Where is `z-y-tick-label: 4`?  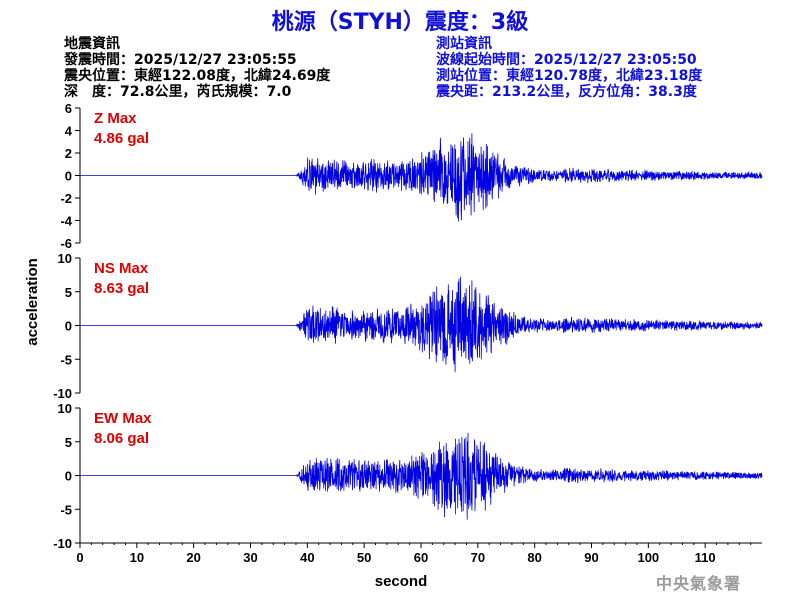
z-y-tick-label: 4 is located at coordinates (69, 131).